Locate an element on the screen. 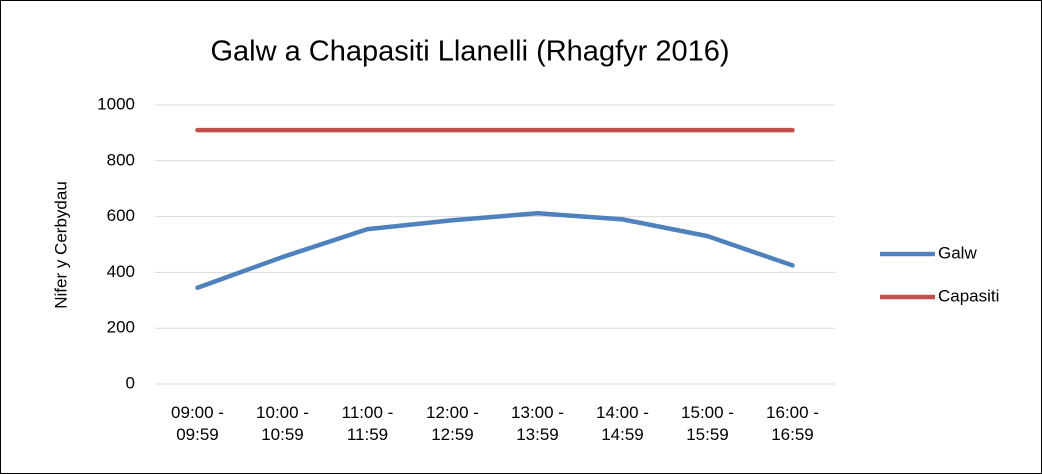  legend-label: Capasiti is located at coordinates (968, 295).